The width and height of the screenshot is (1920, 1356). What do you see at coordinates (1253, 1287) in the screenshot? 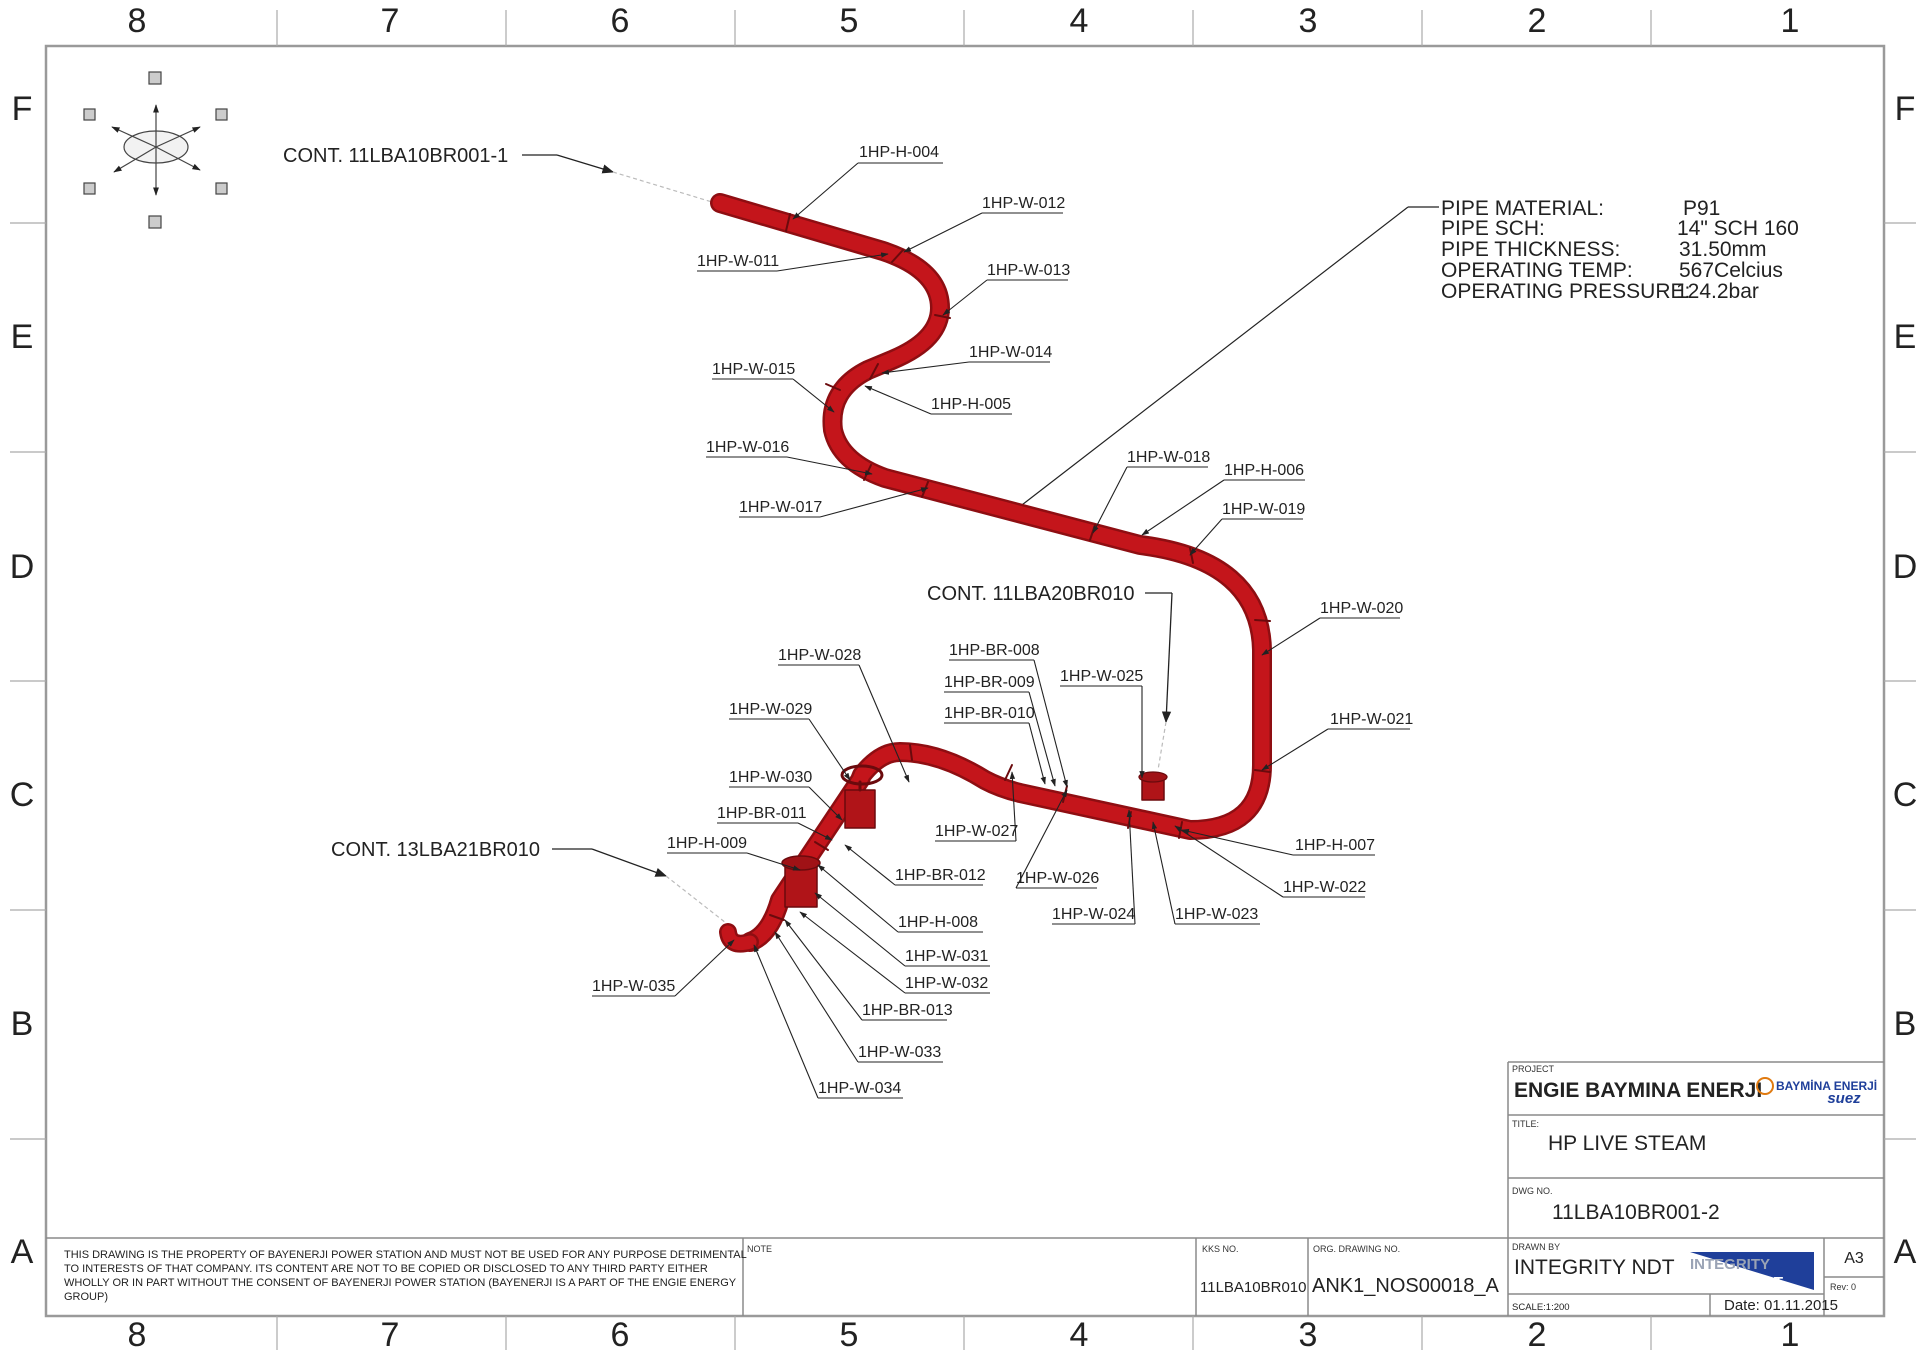
I see `kks-number: 11LBA10BR010` at bounding box center [1253, 1287].